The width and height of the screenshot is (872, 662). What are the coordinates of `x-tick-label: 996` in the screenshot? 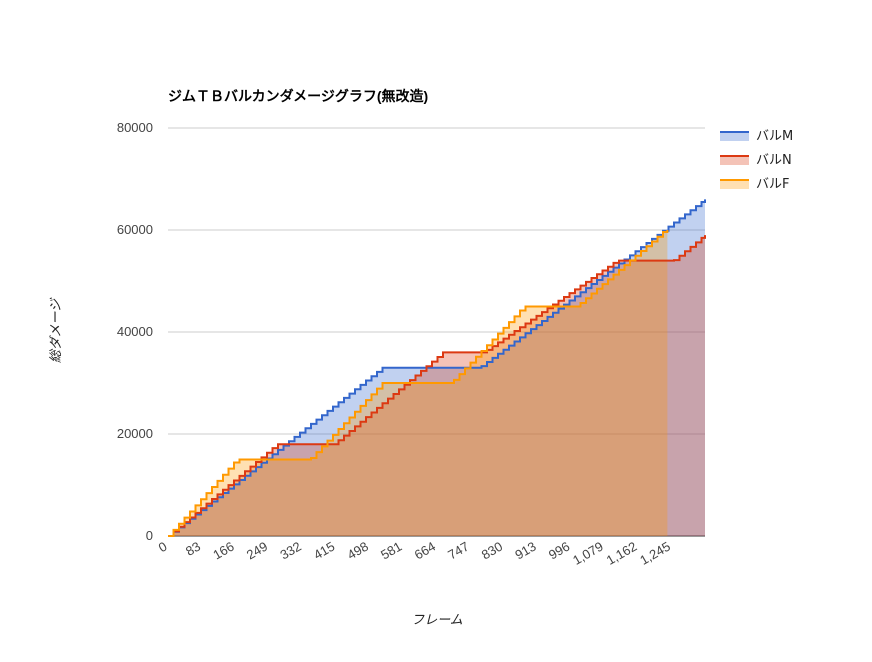 It's located at (559, 551).